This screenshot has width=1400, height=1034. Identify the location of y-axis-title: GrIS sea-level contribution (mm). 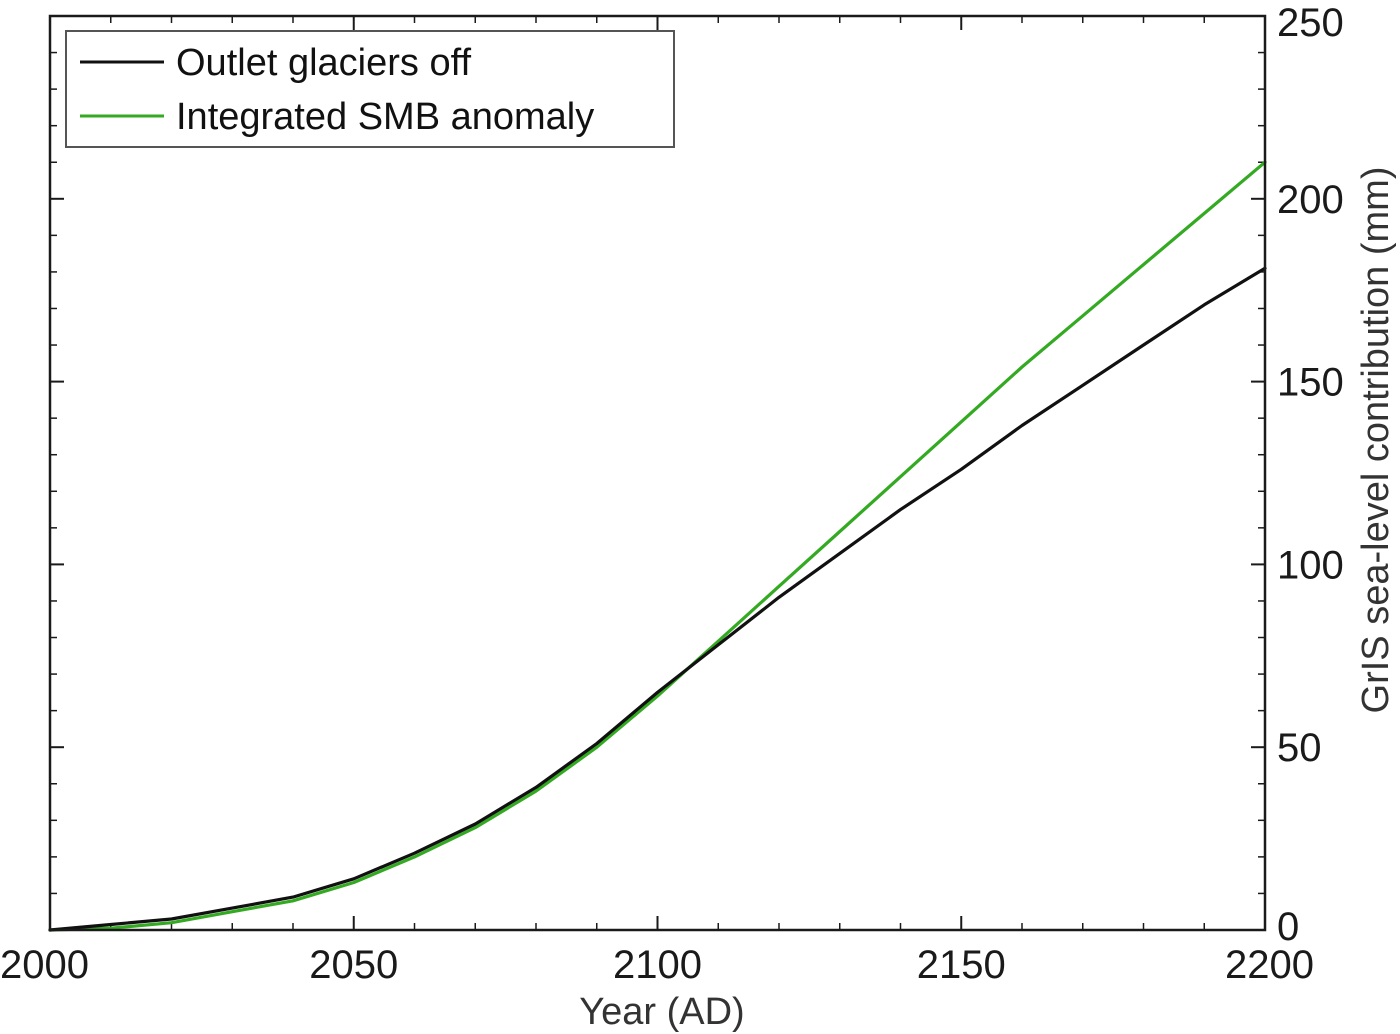
(1376, 440).